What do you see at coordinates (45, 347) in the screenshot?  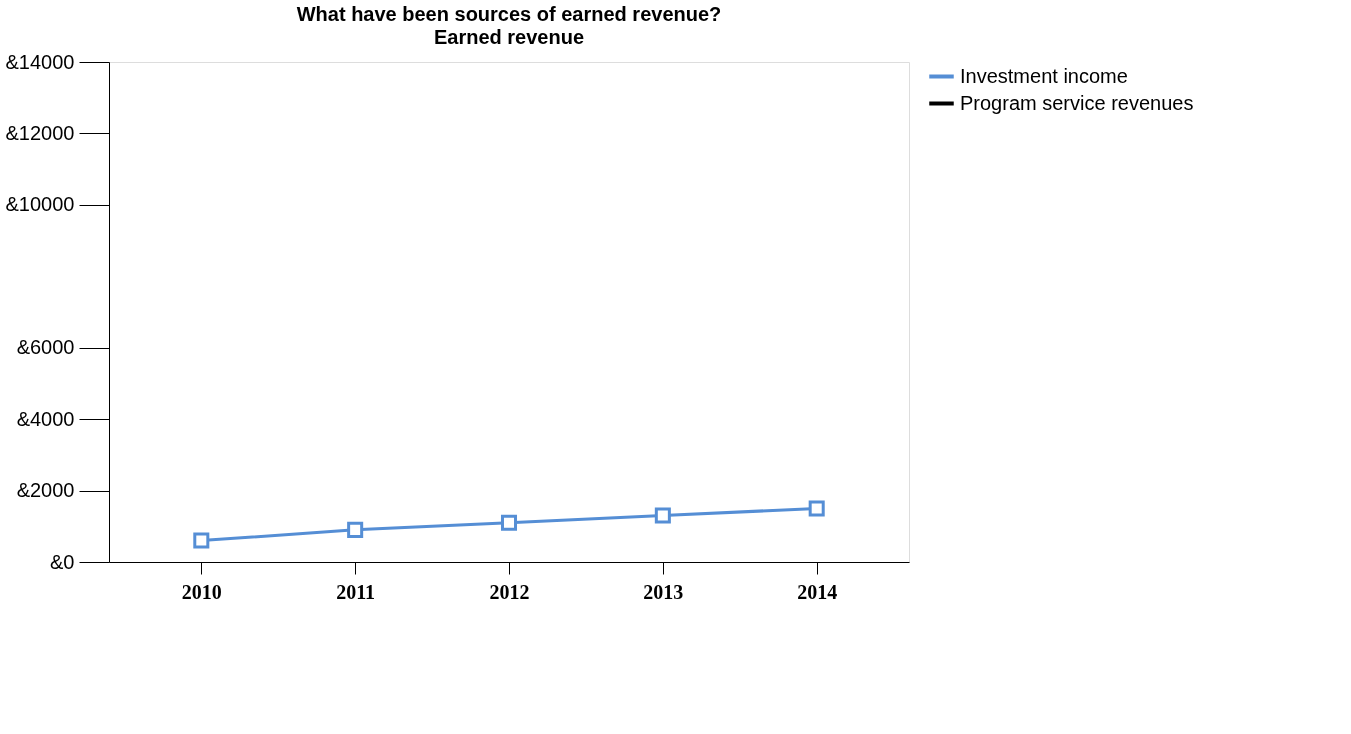 I see `y-tick-label: &6000` at bounding box center [45, 347].